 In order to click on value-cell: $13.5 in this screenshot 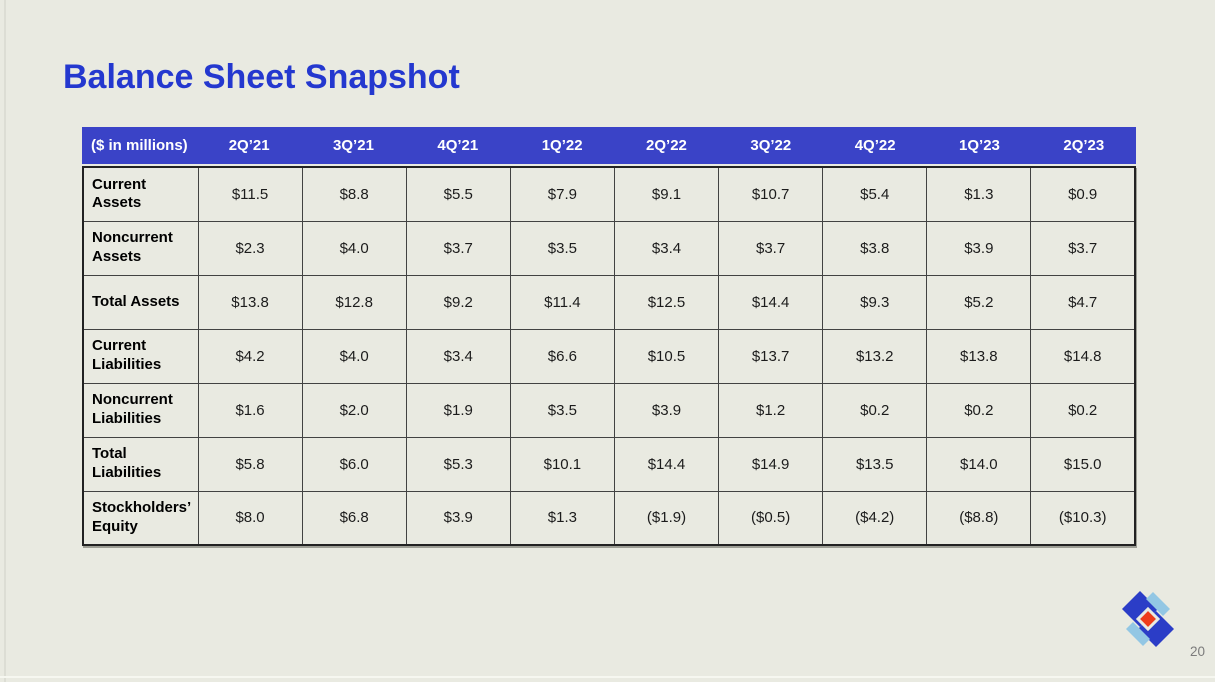, I will do `click(875, 464)`.